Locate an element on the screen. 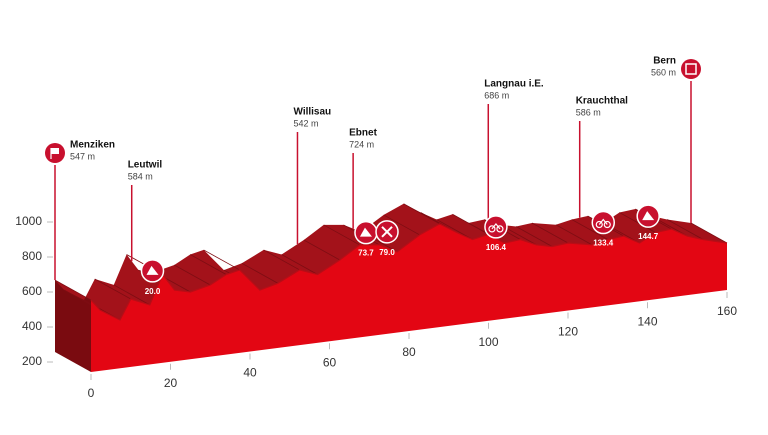 This screenshot has width=768, height=435. finish-icon is located at coordinates (691, 69).